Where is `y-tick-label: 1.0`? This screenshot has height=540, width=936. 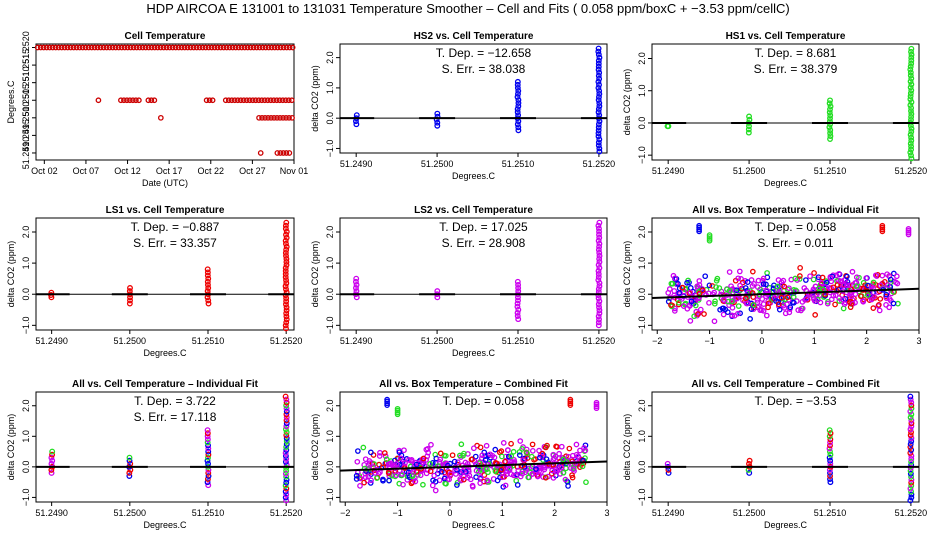
y-tick-label: 1.0 is located at coordinates (26, 436).